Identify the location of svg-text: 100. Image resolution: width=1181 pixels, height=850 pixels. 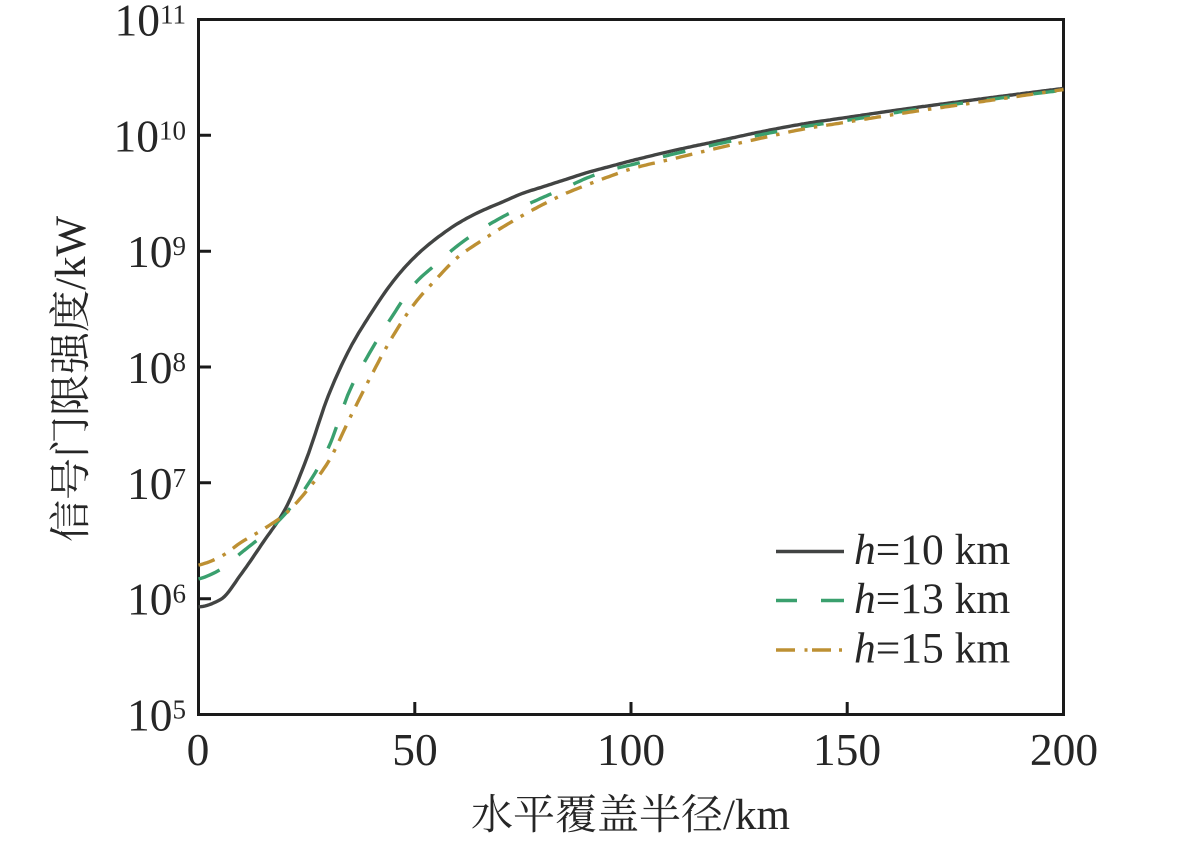
(631, 749).